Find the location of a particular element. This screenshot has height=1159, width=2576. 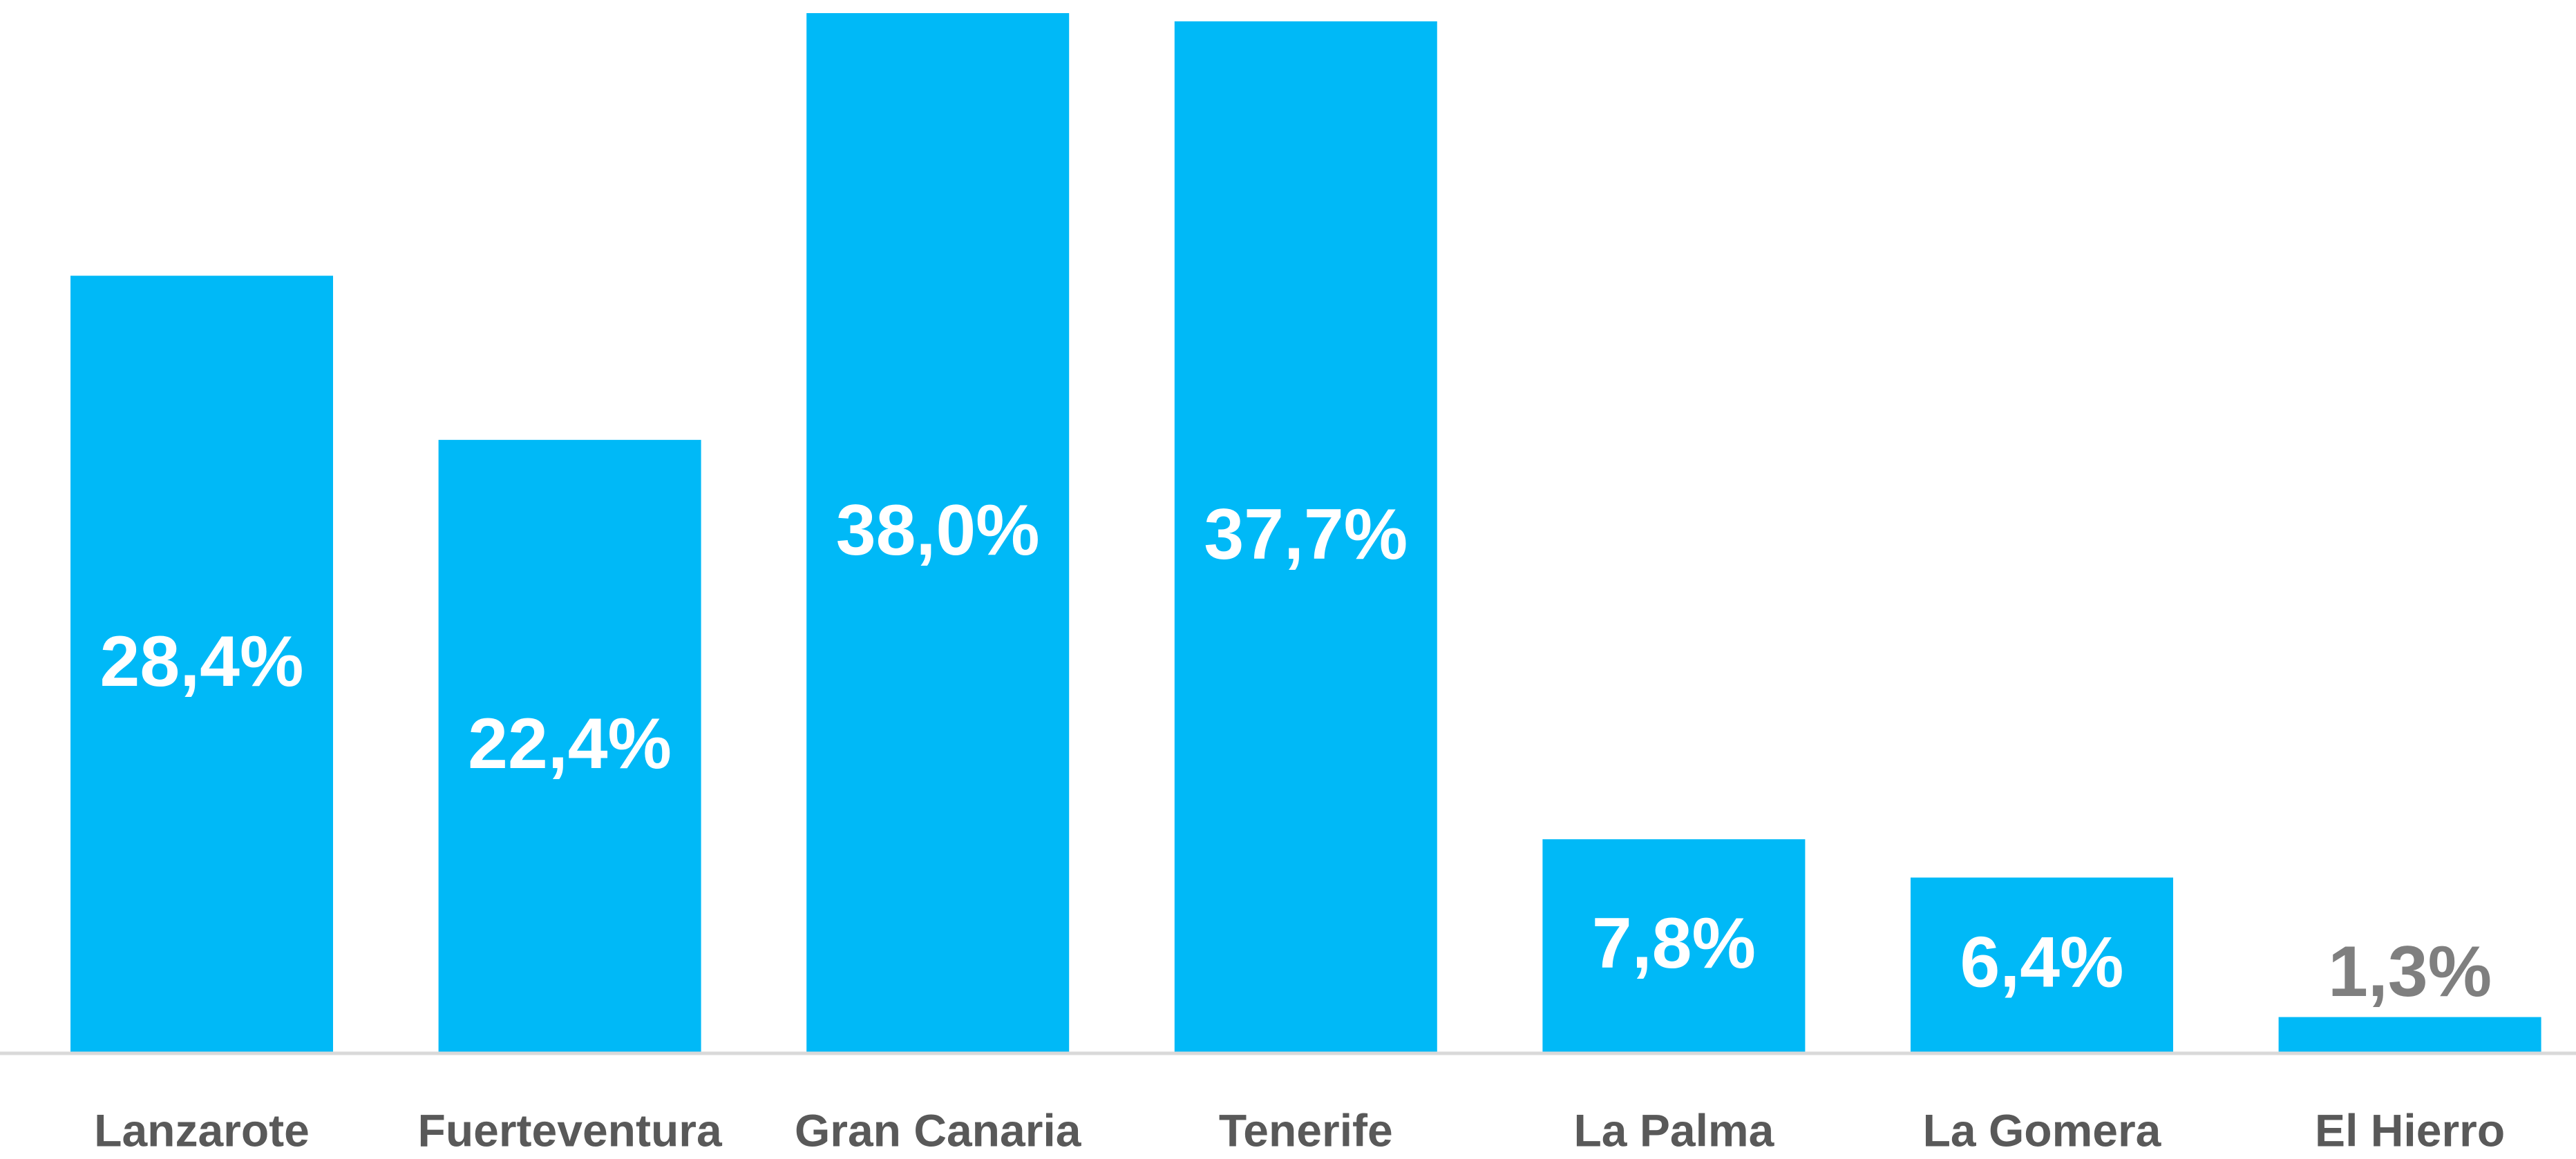

data-label: 37,7% is located at coordinates (1306, 535).